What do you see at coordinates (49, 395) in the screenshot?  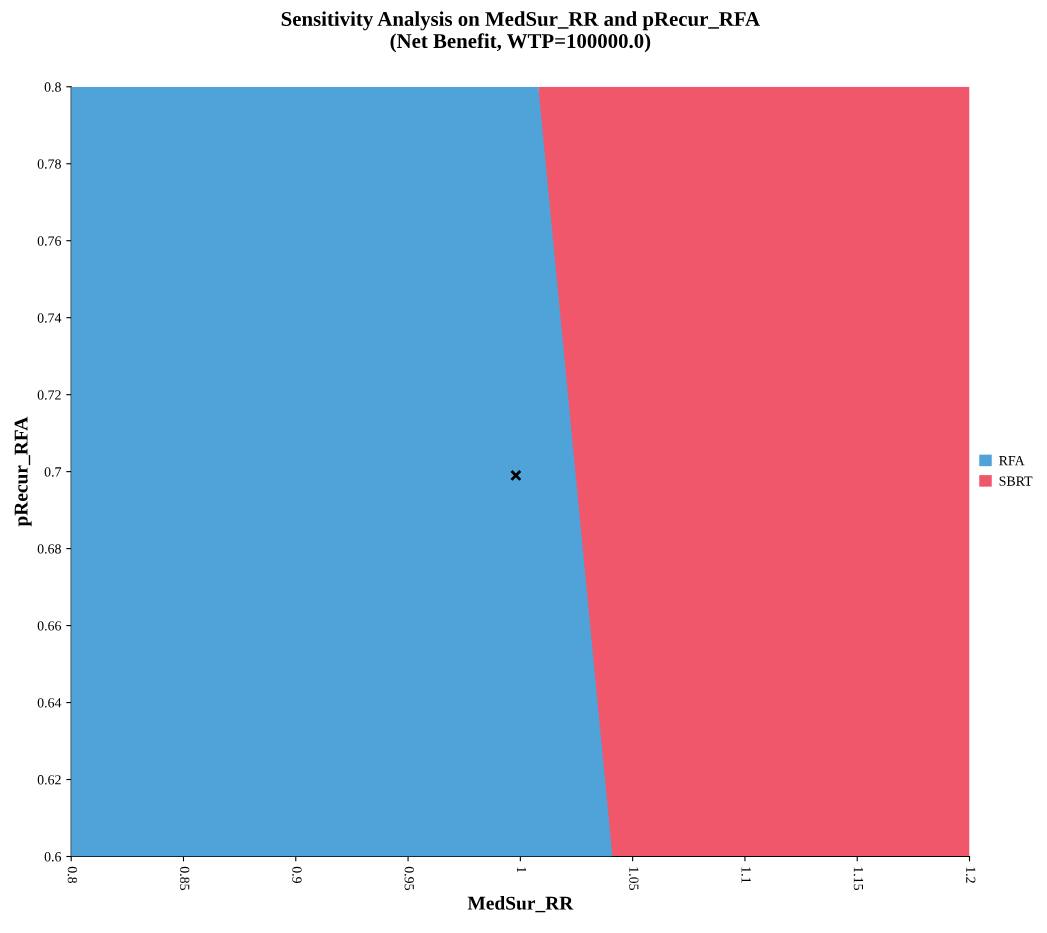 I see `y-tick-label: 0.72` at bounding box center [49, 395].